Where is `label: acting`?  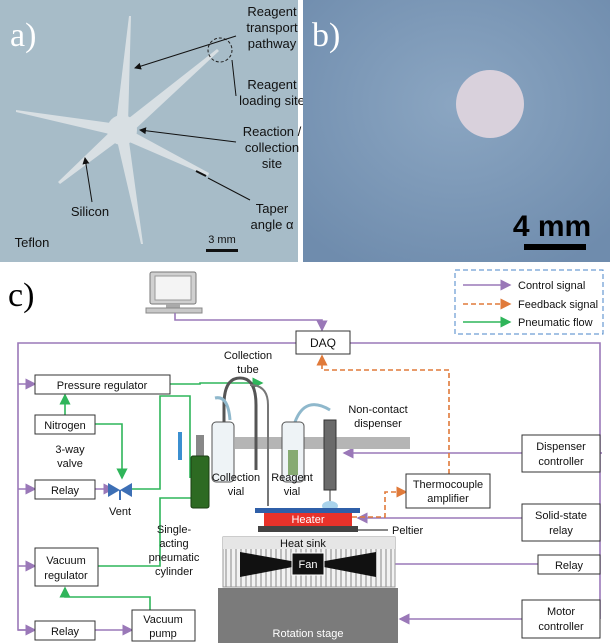
label: acting is located at coordinates (173, 544).